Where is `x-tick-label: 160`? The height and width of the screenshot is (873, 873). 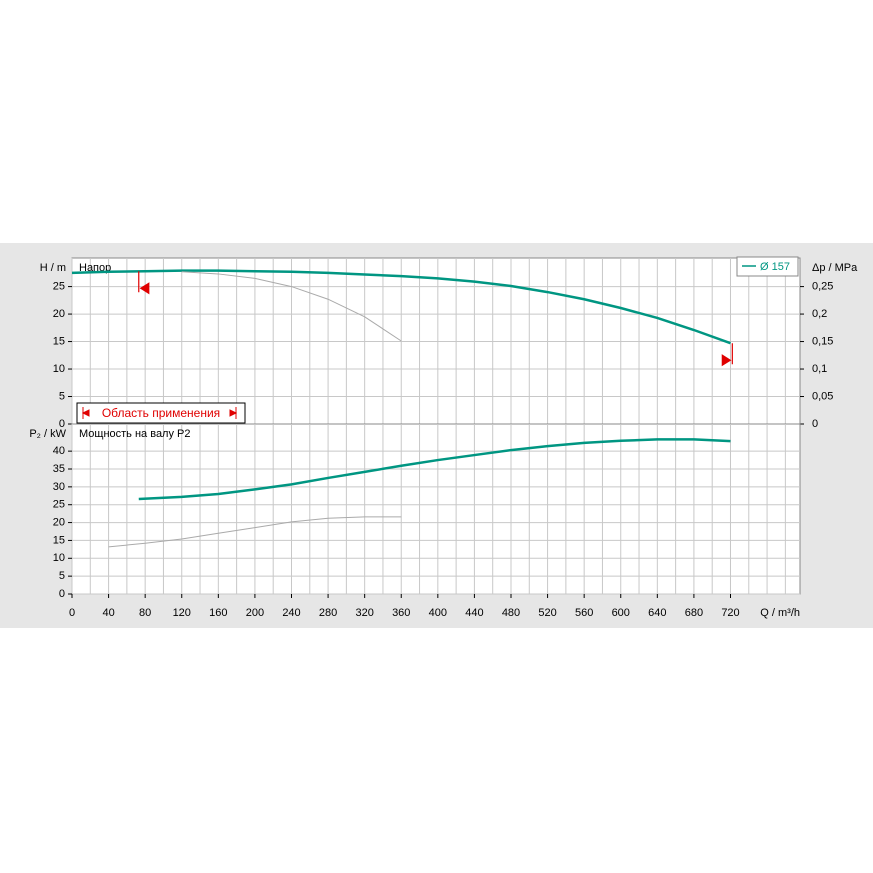
x-tick-label: 160 is located at coordinates (218, 613).